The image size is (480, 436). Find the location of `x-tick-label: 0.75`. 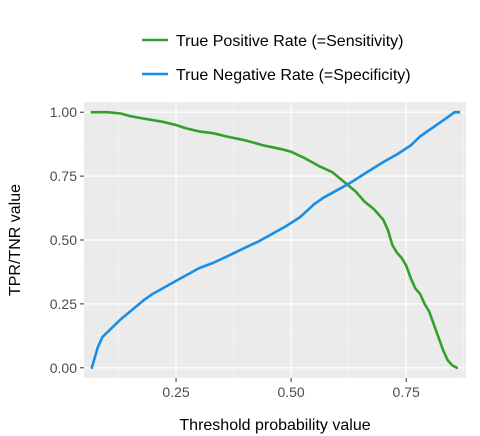

x-tick-label: 0.75 is located at coordinates (406, 392).